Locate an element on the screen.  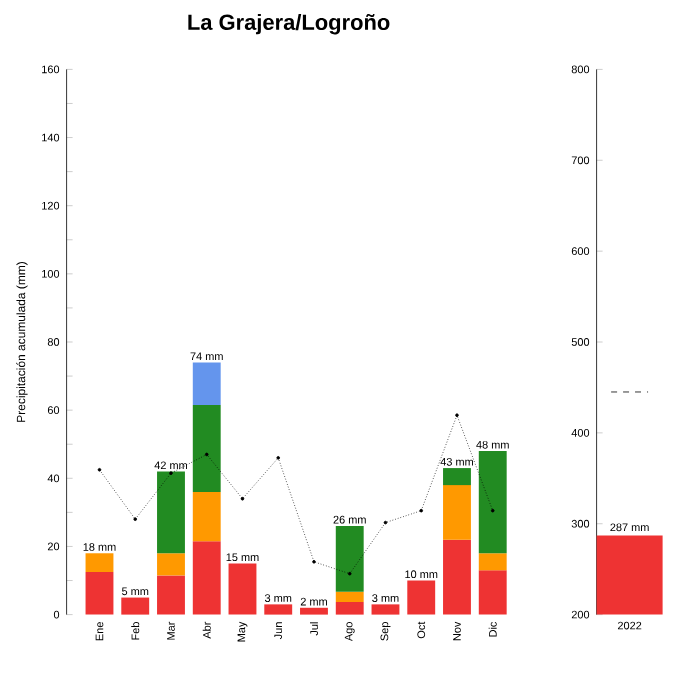
chart-title: La Grajera/Logroño is located at coordinates (289, 24).